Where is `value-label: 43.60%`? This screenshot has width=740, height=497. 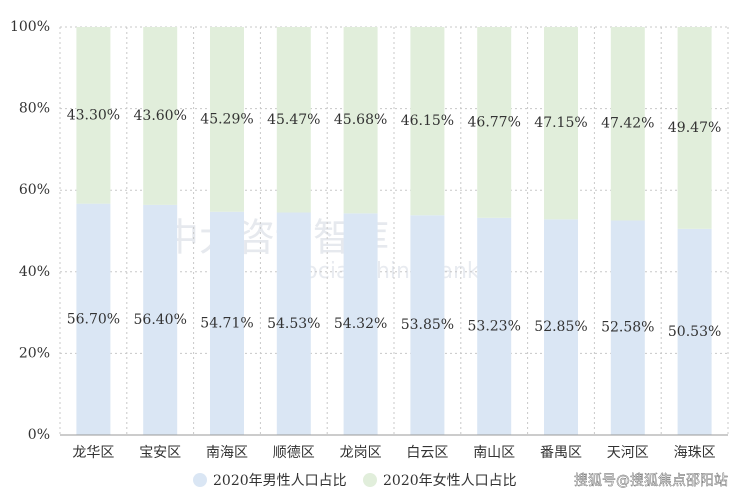
value-label: 43.60% is located at coordinates (160, 116).